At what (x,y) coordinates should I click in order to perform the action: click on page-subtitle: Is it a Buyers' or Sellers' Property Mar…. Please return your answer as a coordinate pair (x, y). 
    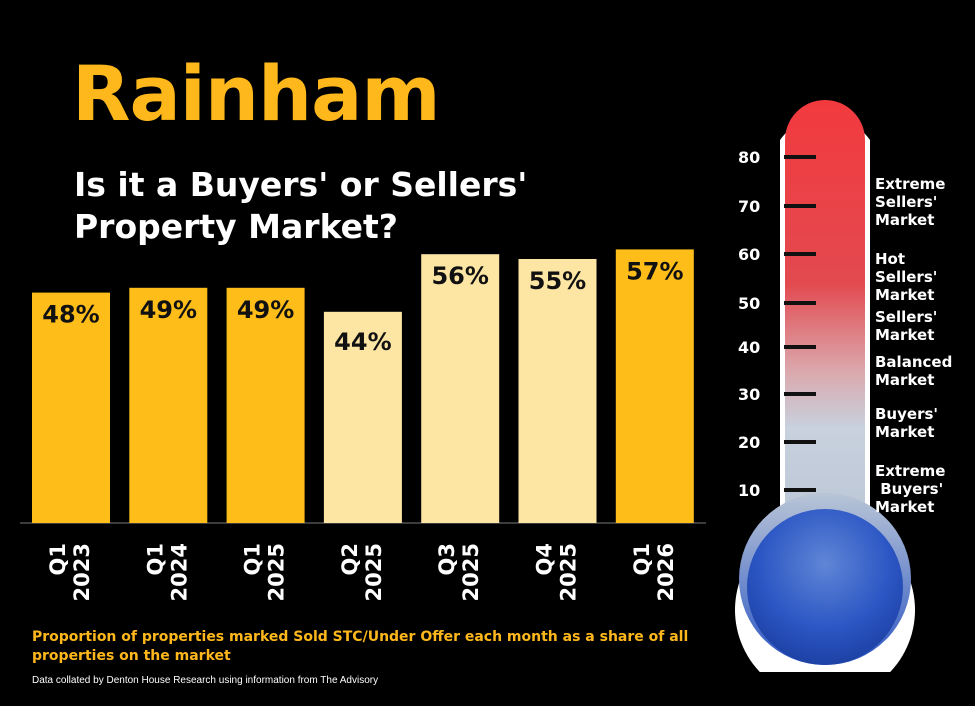
    Looking at the image, I should click on (301, 205).